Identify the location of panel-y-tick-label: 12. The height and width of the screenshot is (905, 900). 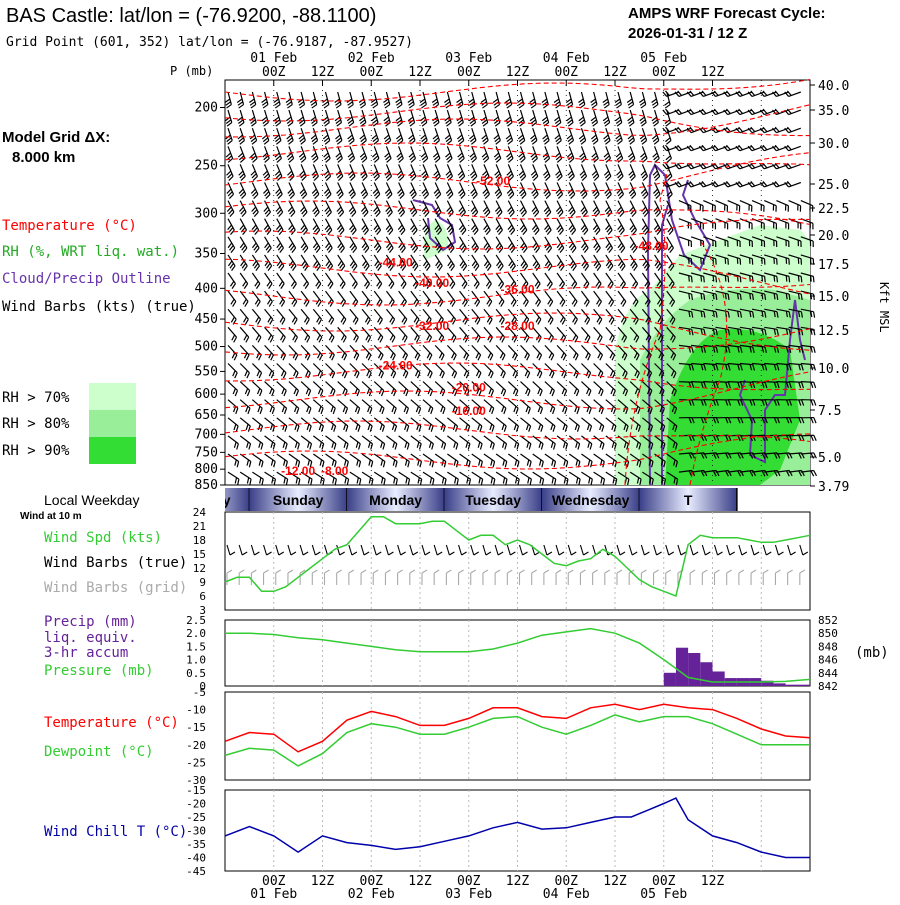
(199, 568).